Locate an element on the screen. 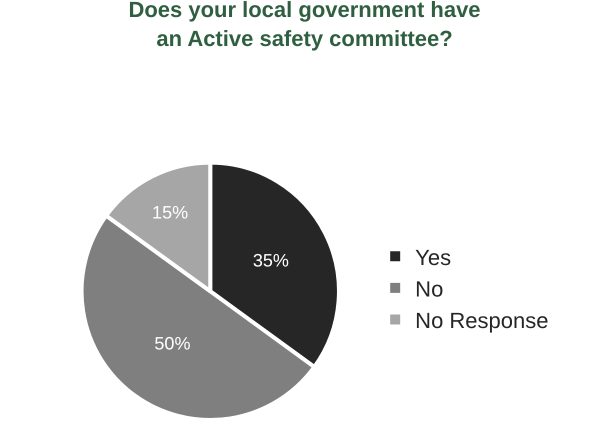 The image size is (609, 430). legend-label: Yes is located at coordinates (433, 257).